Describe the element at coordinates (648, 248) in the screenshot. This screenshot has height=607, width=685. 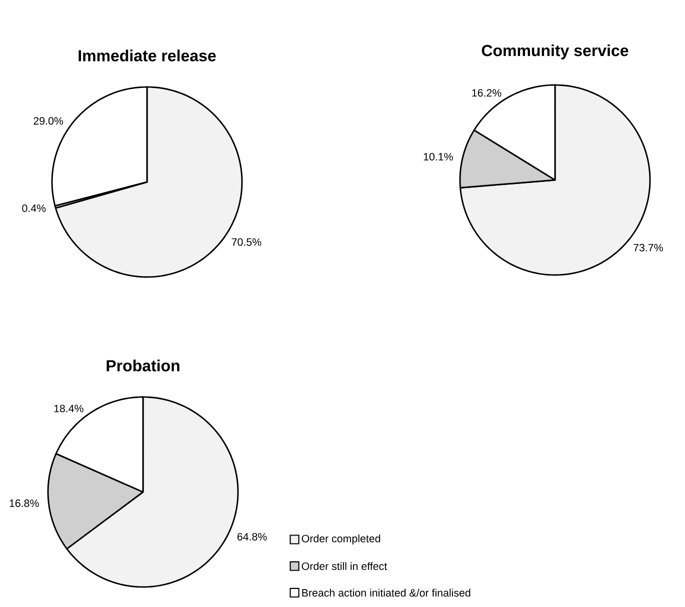
I see `data-label: 73.7%` at that location.